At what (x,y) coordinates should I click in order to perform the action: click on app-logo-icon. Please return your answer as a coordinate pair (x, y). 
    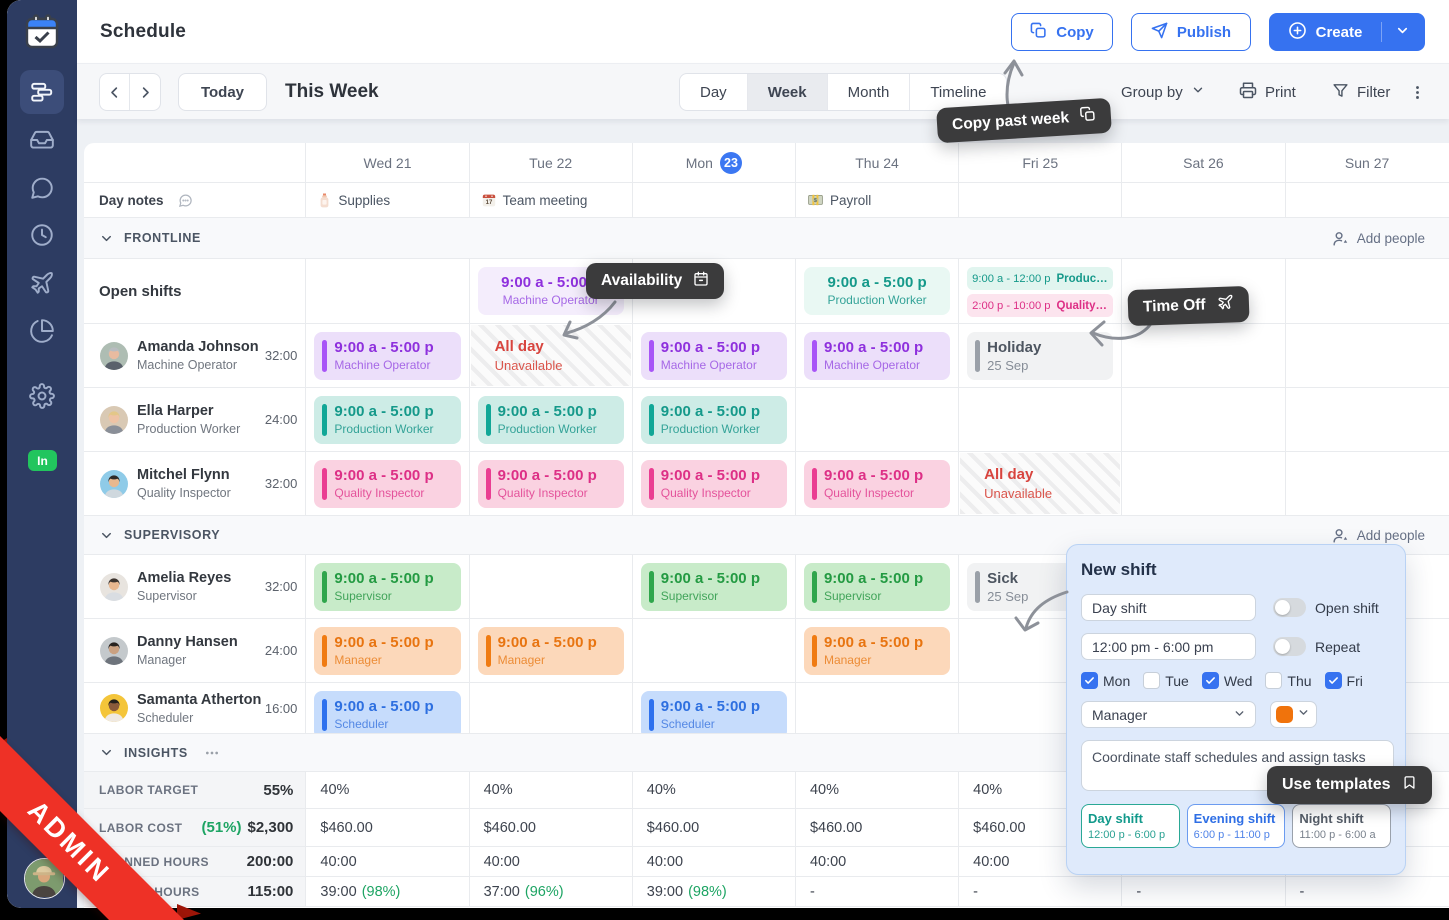
    Looking at the image, I should click on (42, 32).